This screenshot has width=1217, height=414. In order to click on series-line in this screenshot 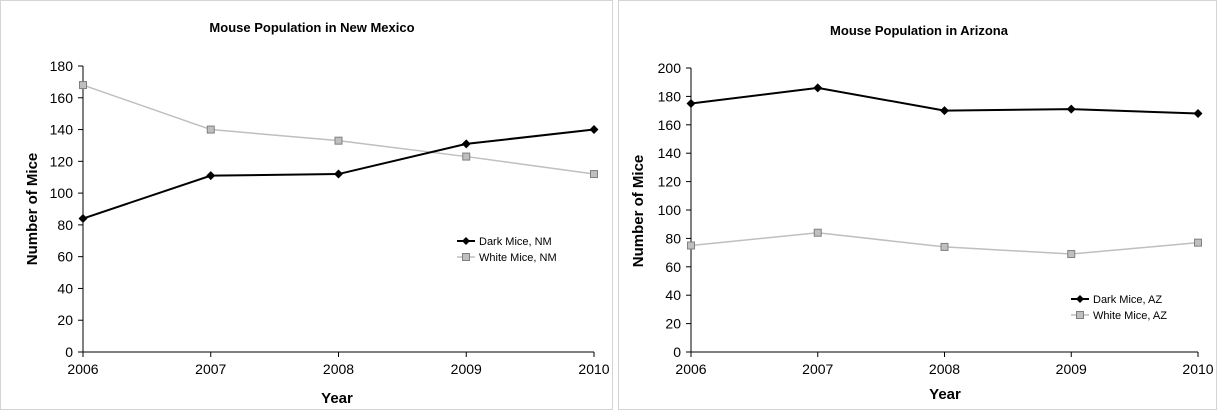, I will do `click(338, 129)`.